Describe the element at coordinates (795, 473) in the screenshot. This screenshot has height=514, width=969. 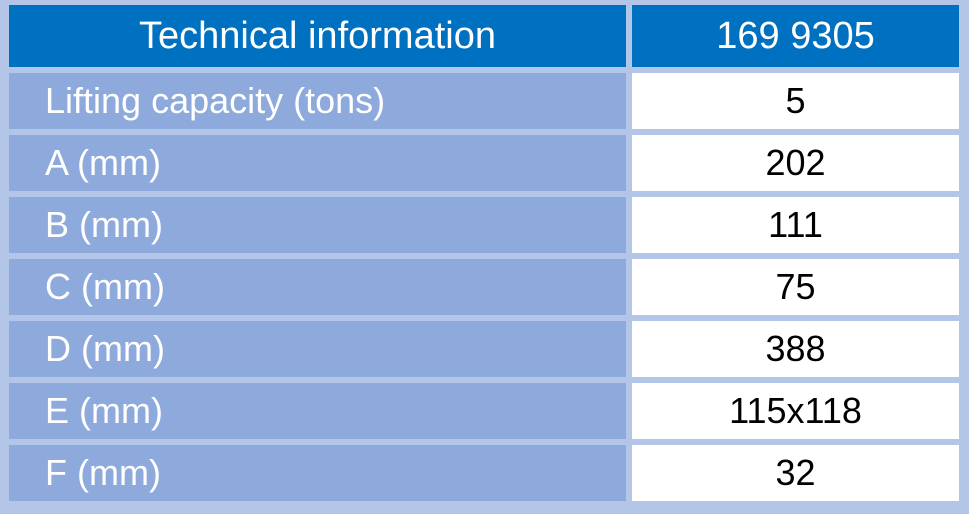
I see `row-value: 32` at that location.